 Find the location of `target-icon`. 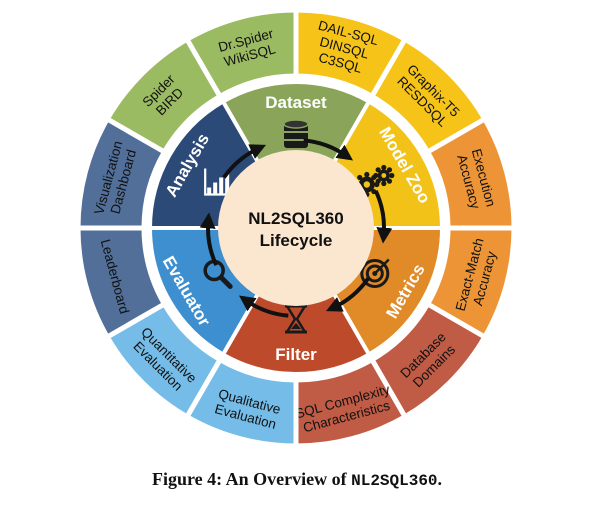

target-icon is located at coordinates (375, 273).